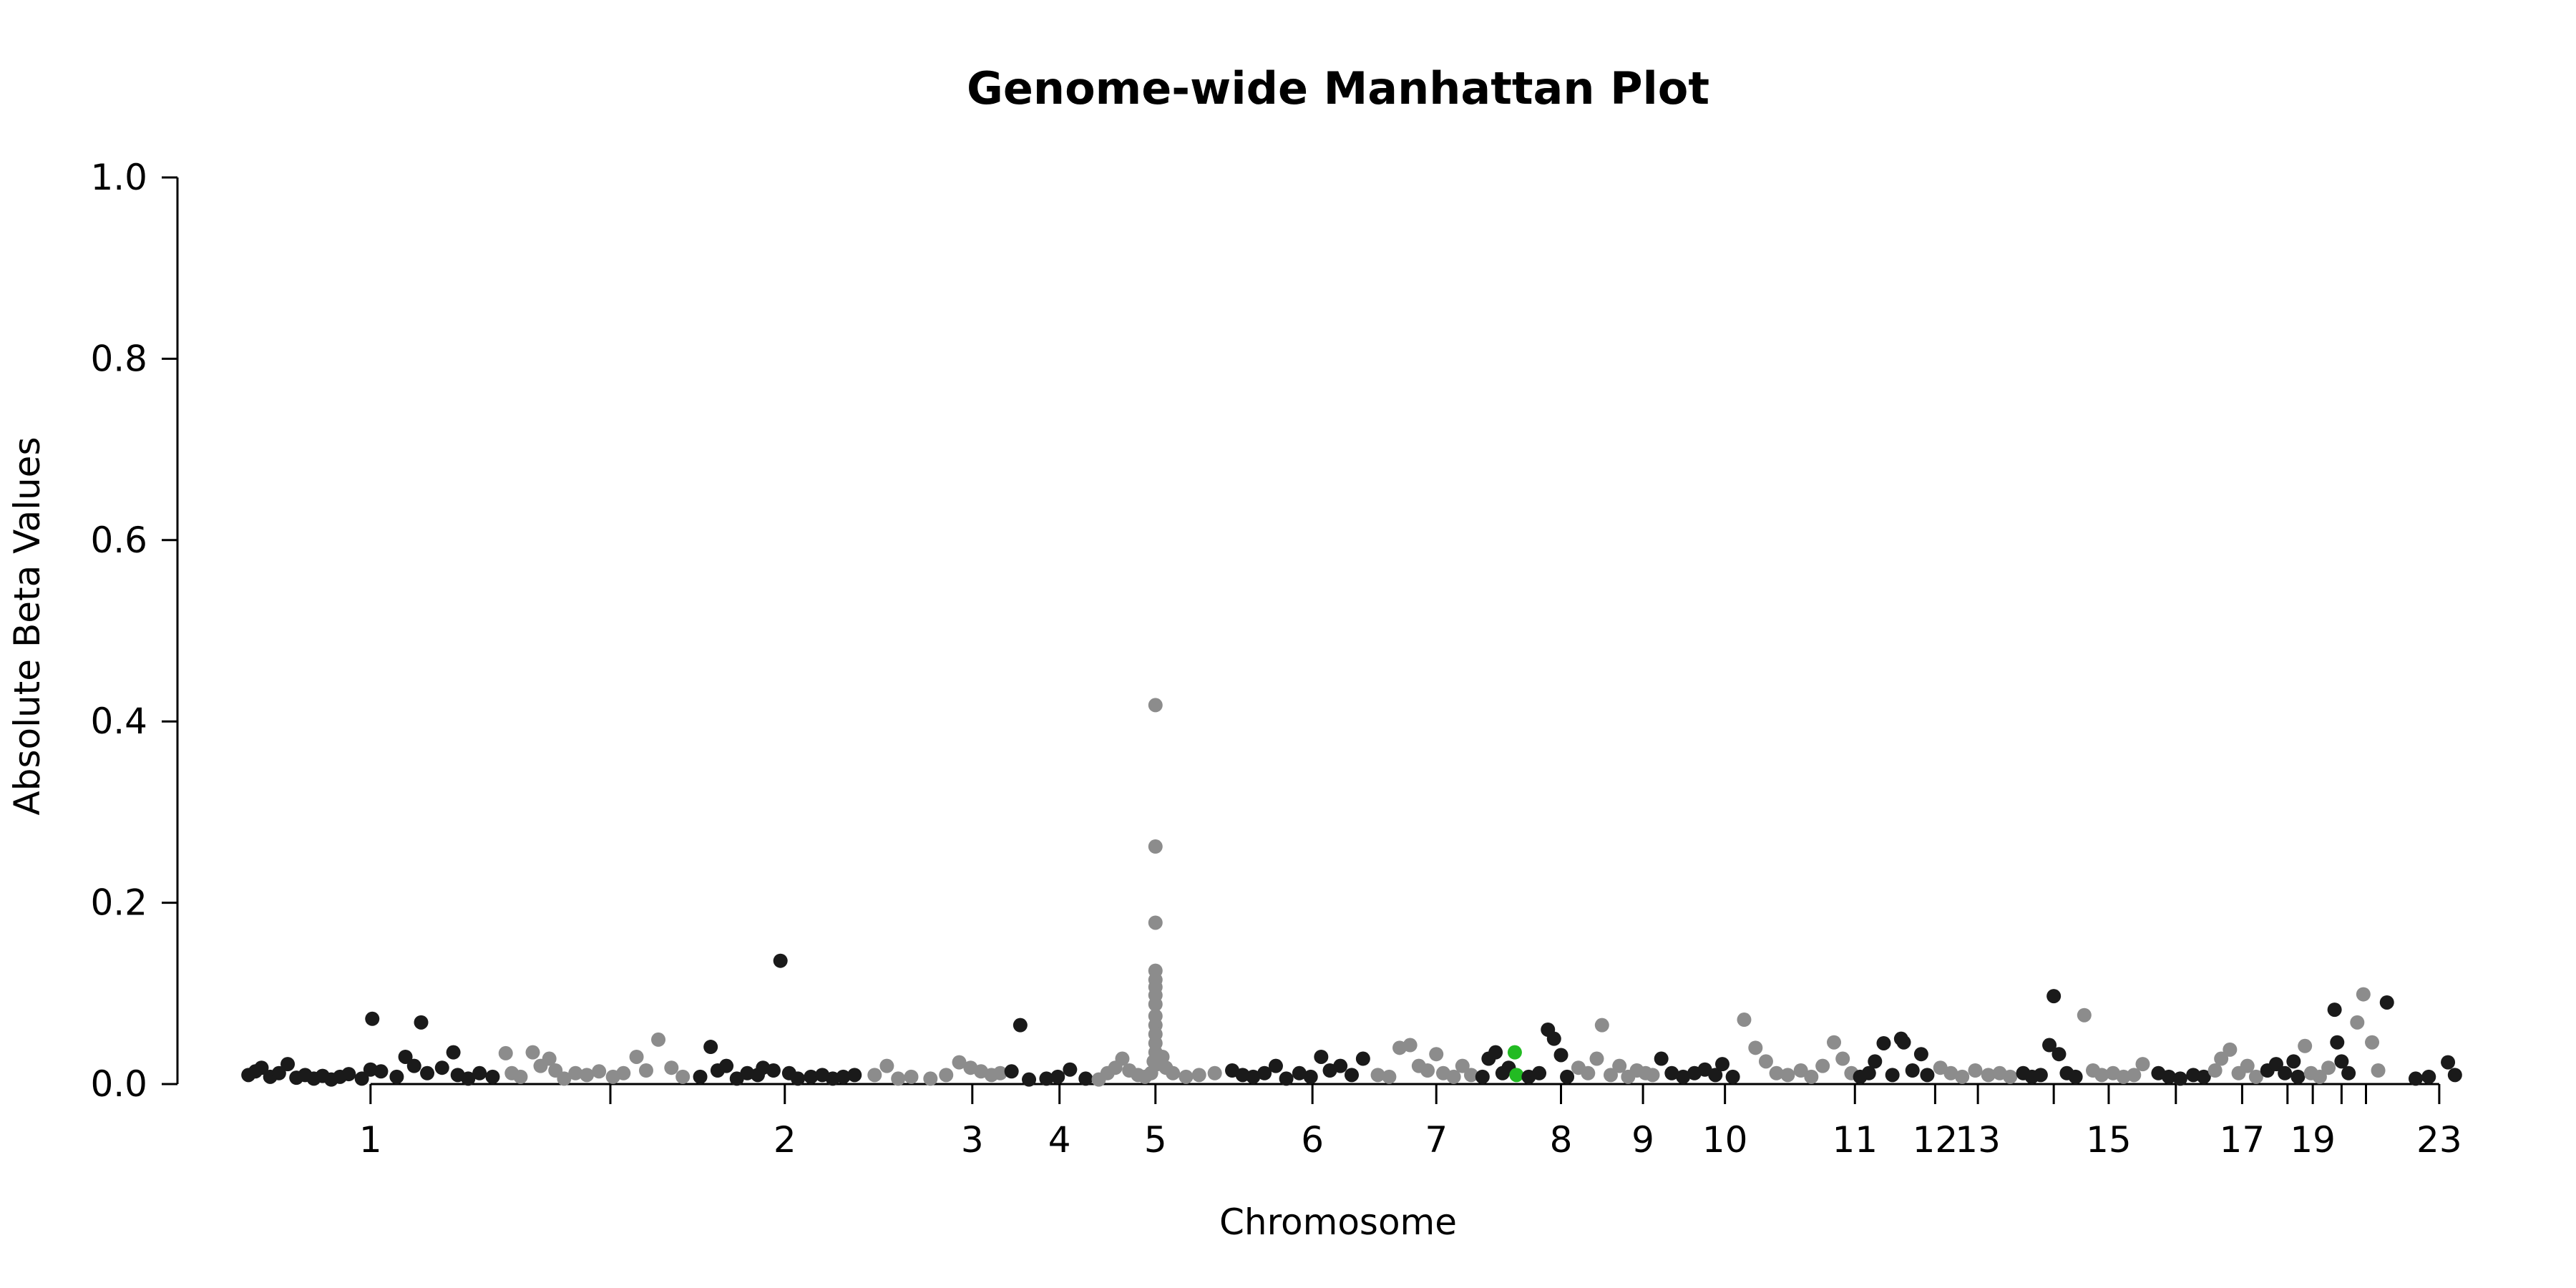 This screenshot has height=1288, width=2576. I want to click on x-tick-label: 1, so click(370, 1140).